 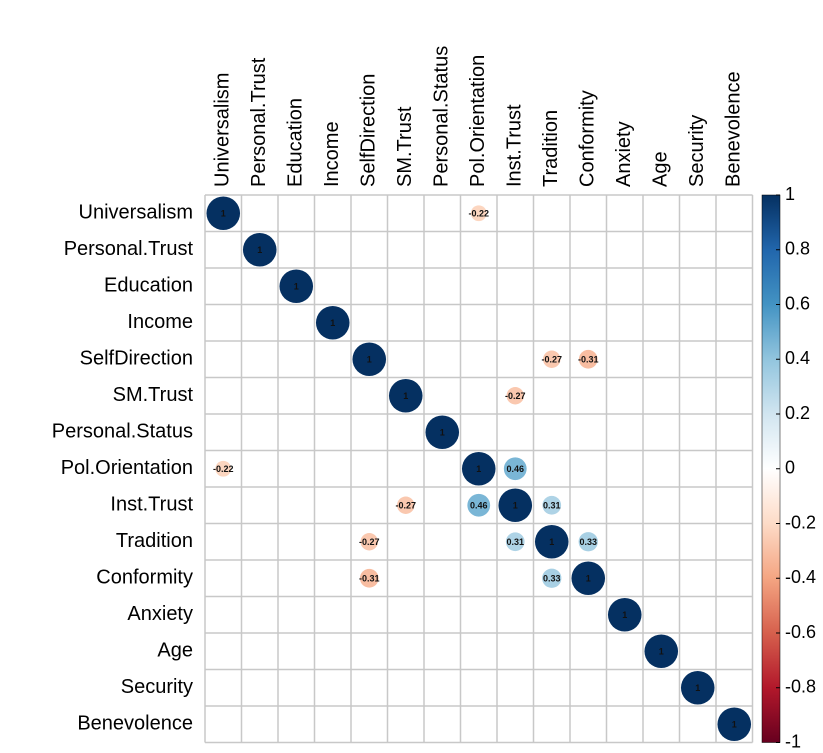 What do you see at coordinates (160, 322) in the screenshot?
I see `row-label: Income` at bounding box center [160, 322].